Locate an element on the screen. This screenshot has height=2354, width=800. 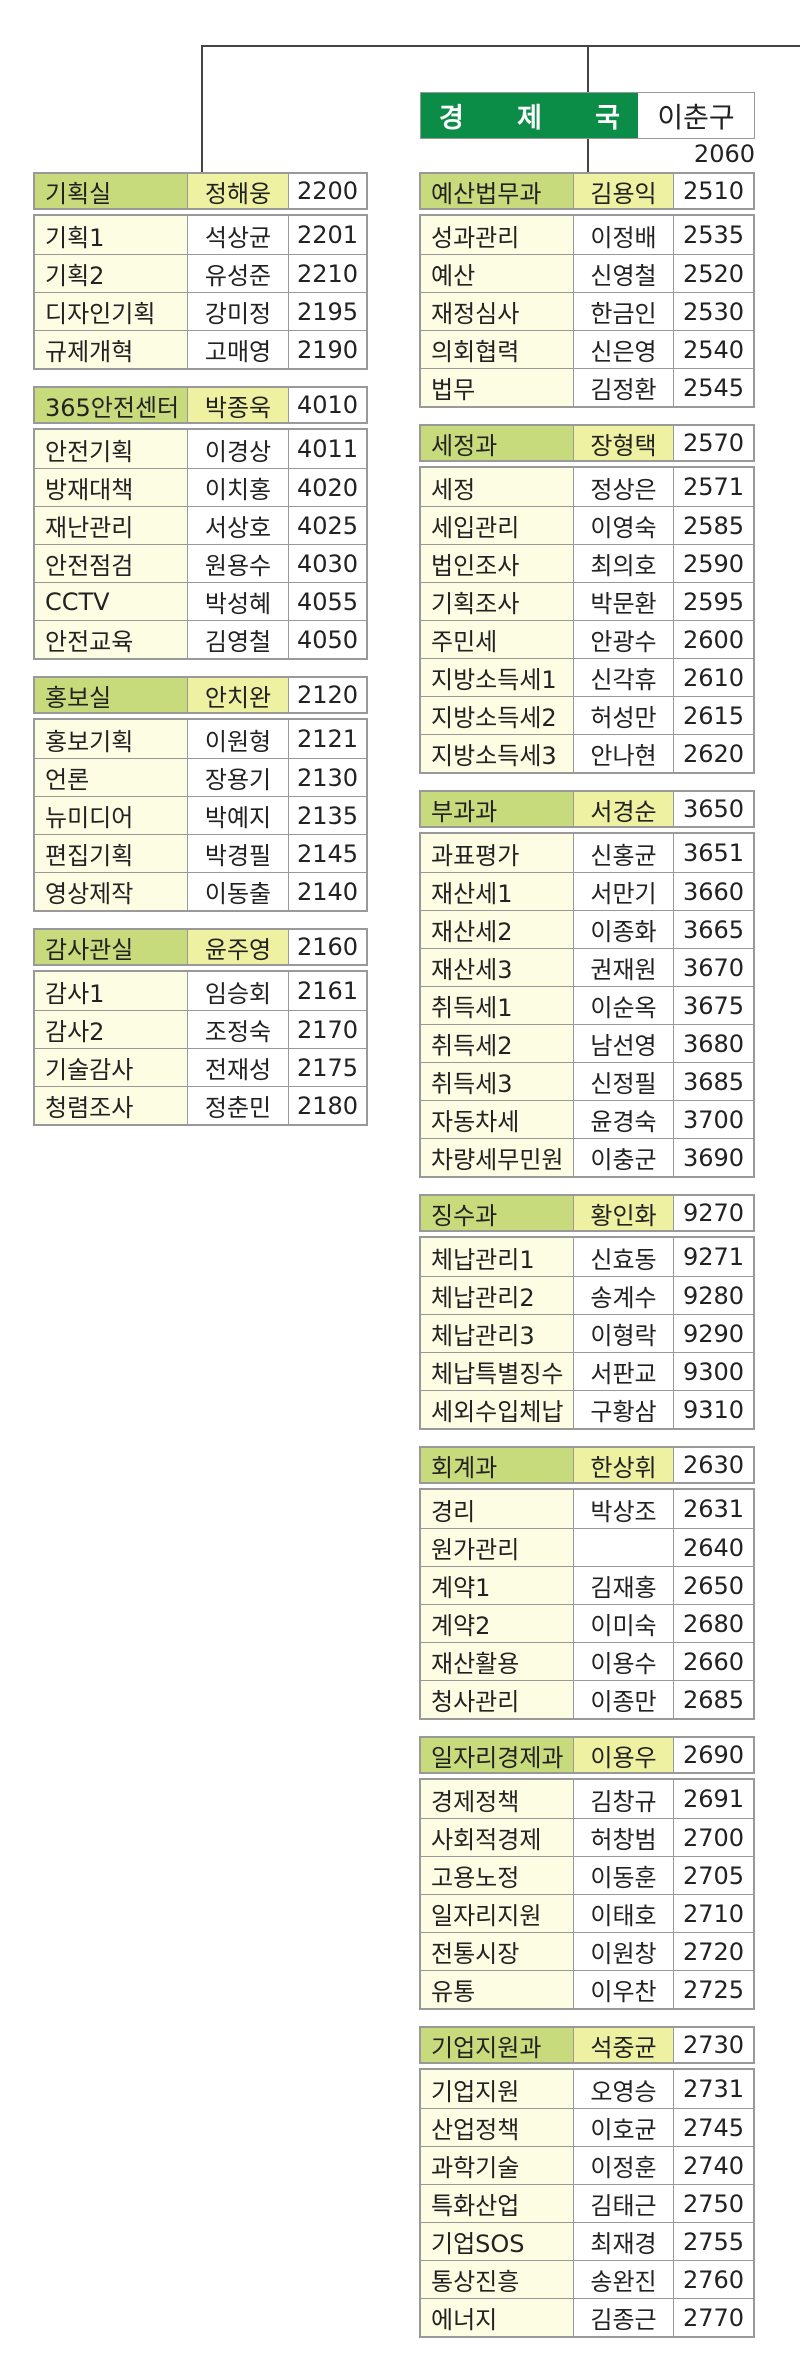
team-name: 주민세 is located at coordinates (497, 639).